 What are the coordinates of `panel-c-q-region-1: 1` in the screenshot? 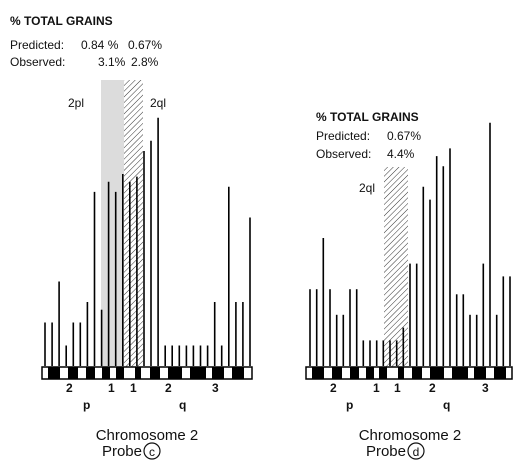 It's located at (133, 388).